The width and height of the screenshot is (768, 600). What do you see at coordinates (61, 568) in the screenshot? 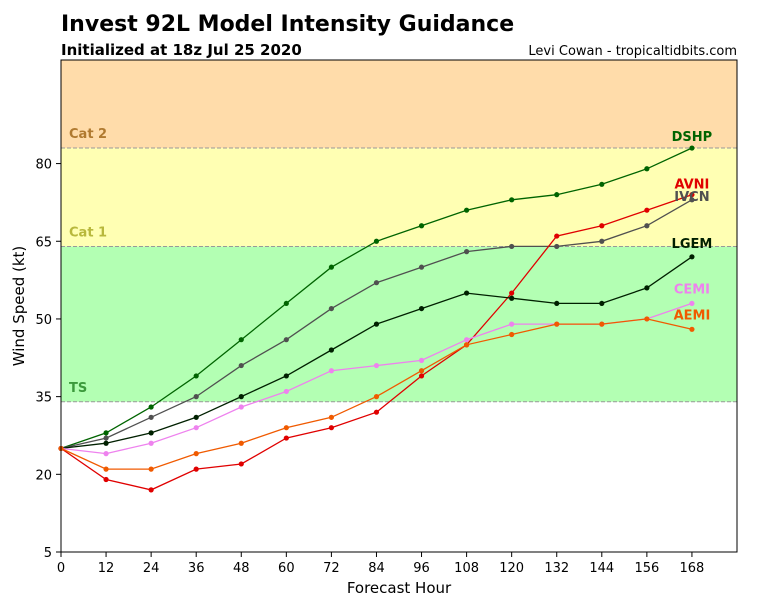
I see `x-tick-label-0: 0` at bounding box center [61, 568].